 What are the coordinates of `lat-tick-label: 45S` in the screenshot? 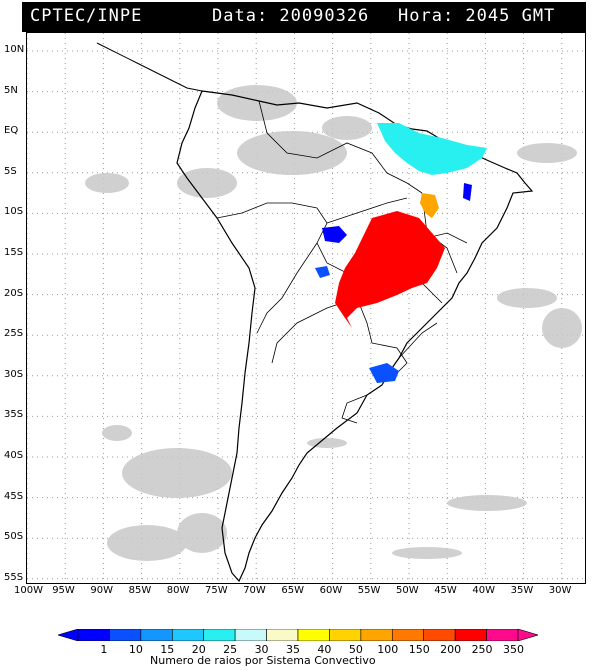 It's located at (14, 496).